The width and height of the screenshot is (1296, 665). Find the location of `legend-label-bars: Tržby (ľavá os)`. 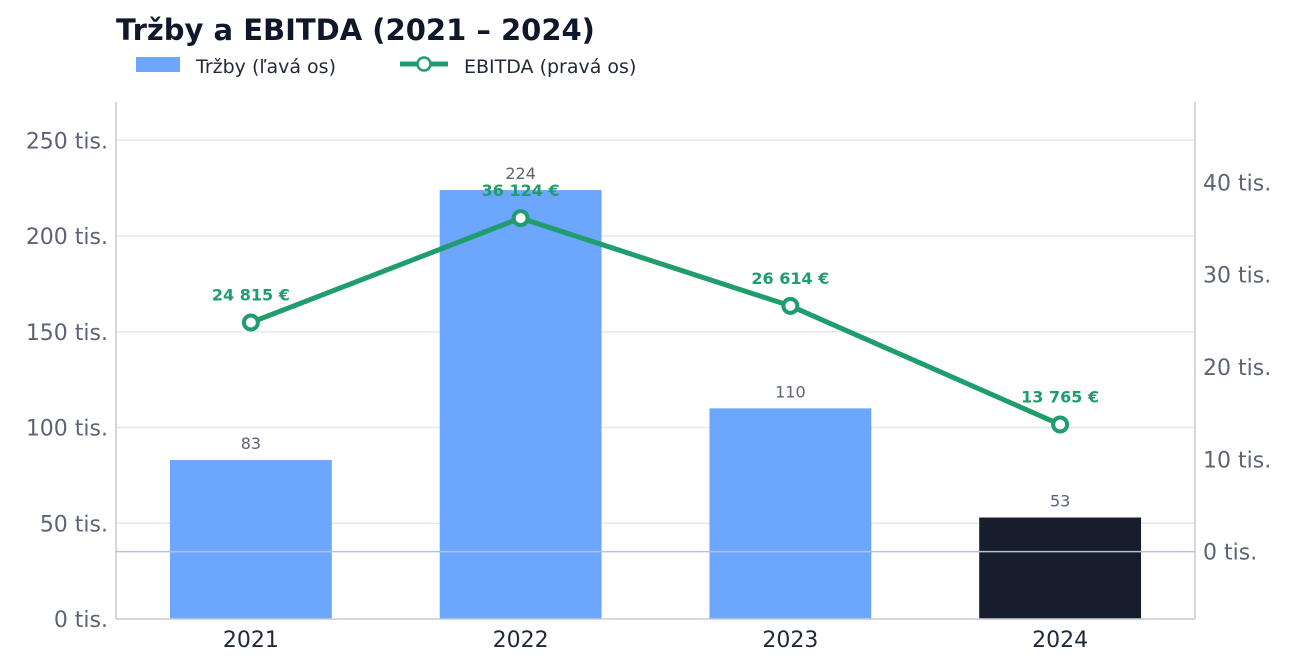

legend-label-bars: Tržby (ľavá os) is located at coordinates (265, 67).